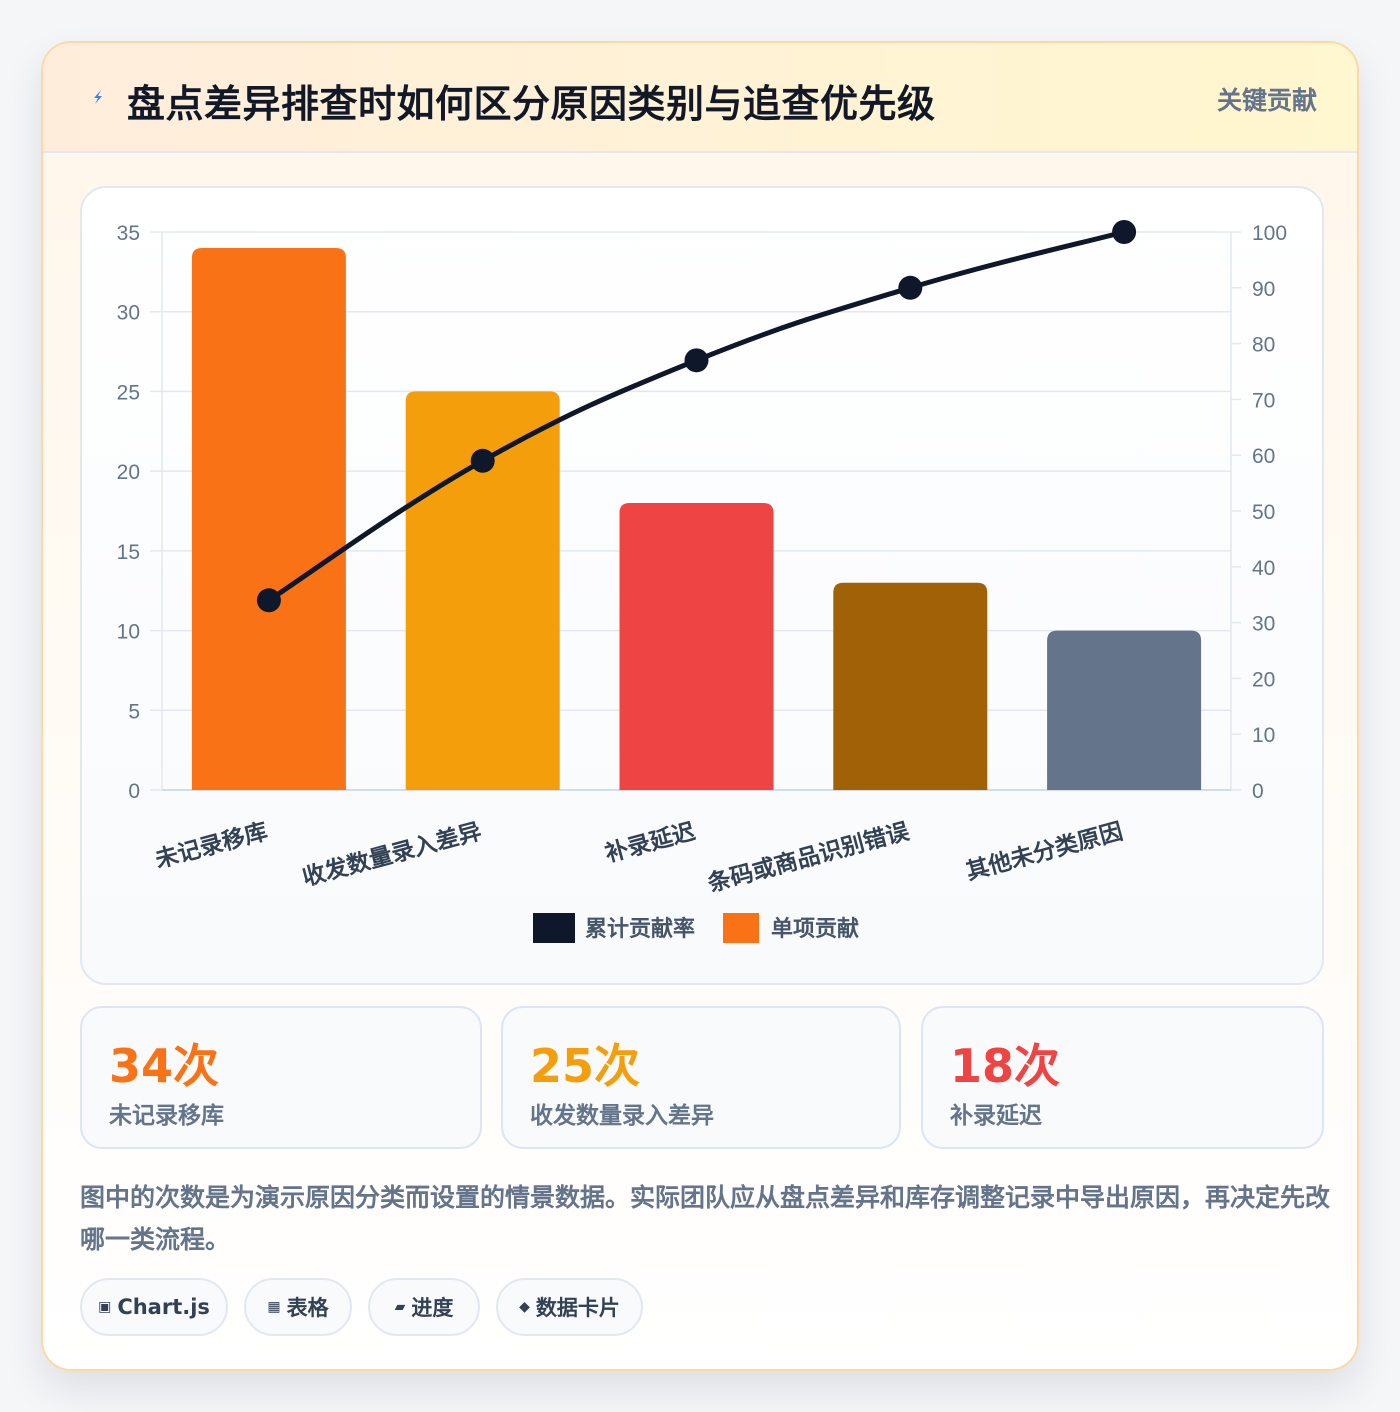  I want to click on data-card-icon: ◆, so click(524, 1307).